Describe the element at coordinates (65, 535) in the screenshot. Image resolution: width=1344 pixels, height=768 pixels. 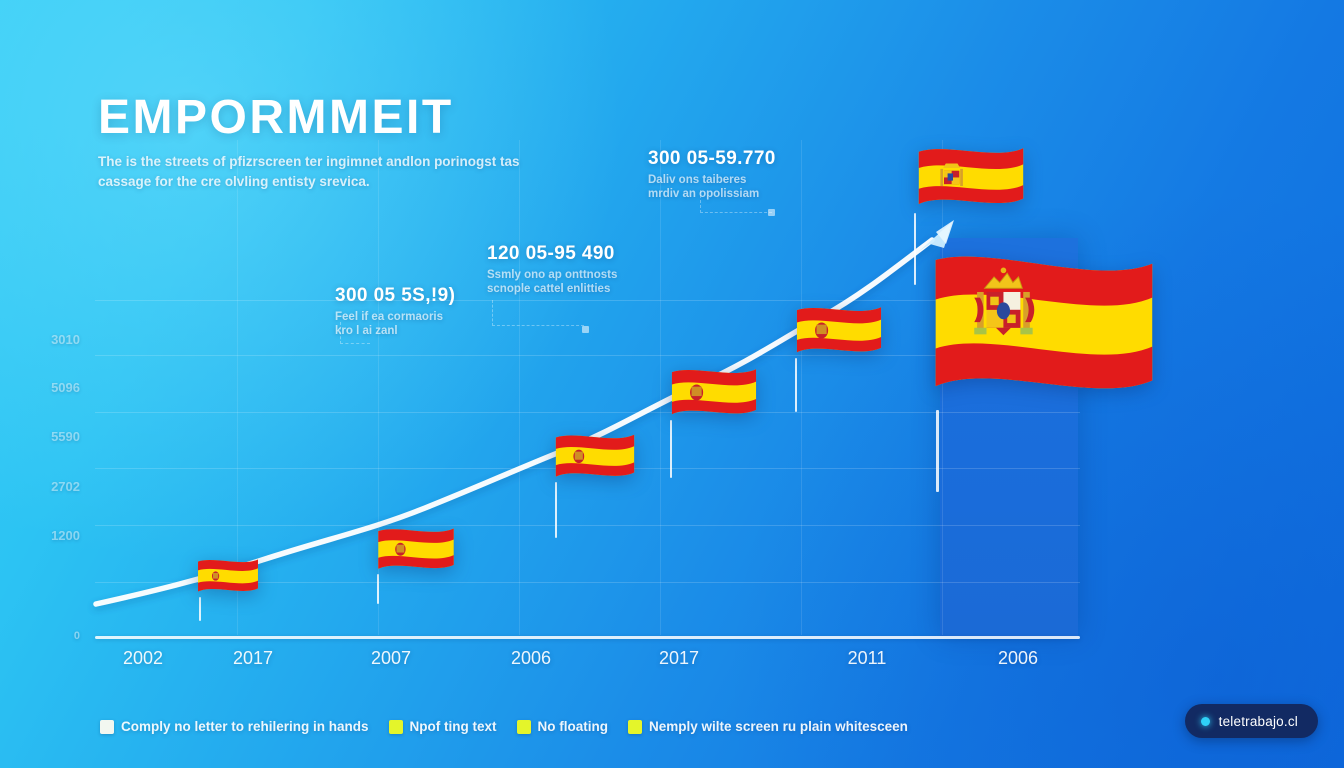
I see `y-axis-tick: 1200` at that location.